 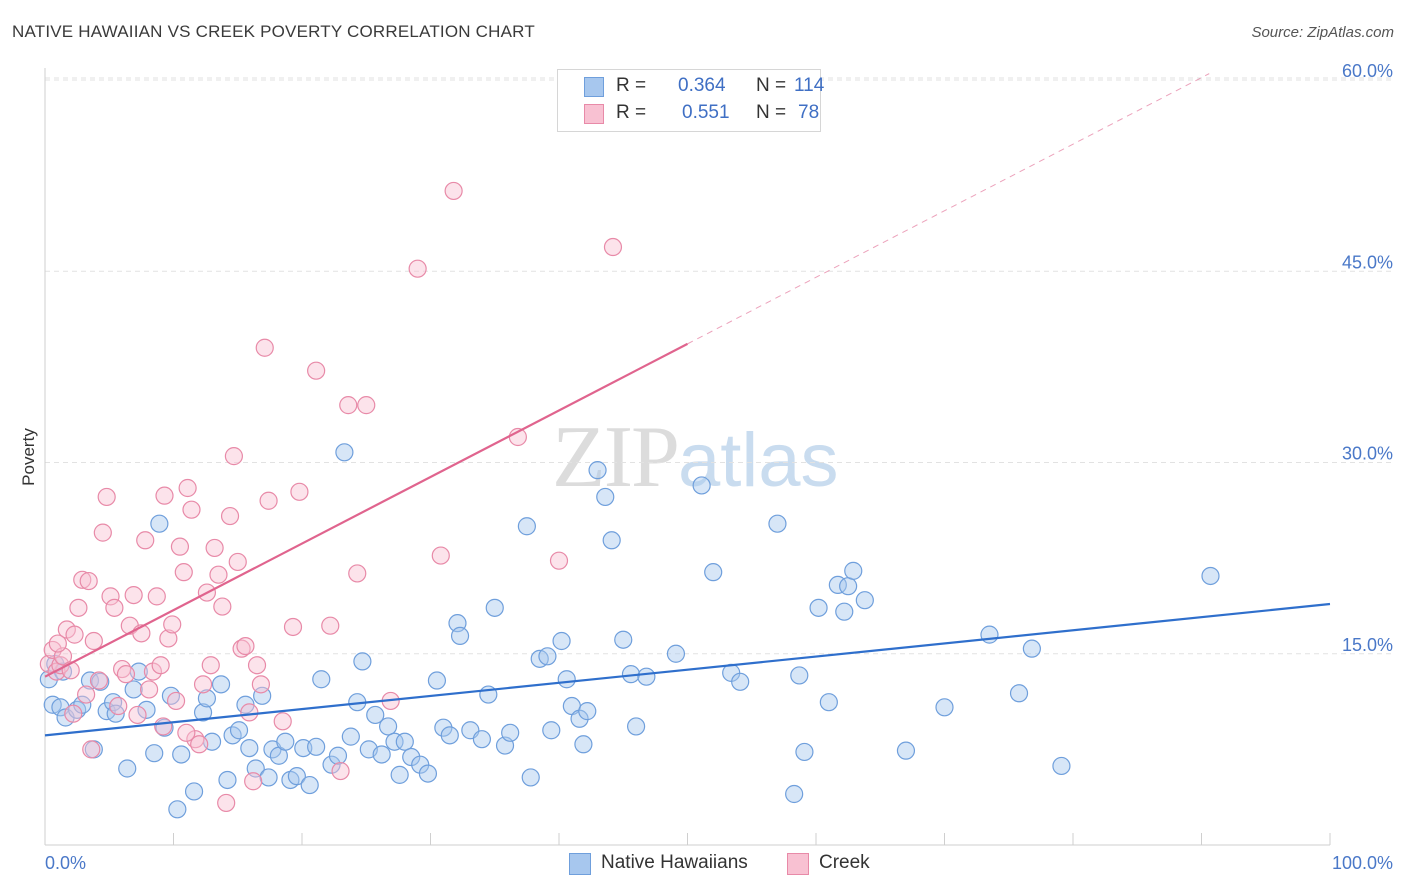 I want to click on y-tick-label: 45.0%, so click(x=1367, y=262).